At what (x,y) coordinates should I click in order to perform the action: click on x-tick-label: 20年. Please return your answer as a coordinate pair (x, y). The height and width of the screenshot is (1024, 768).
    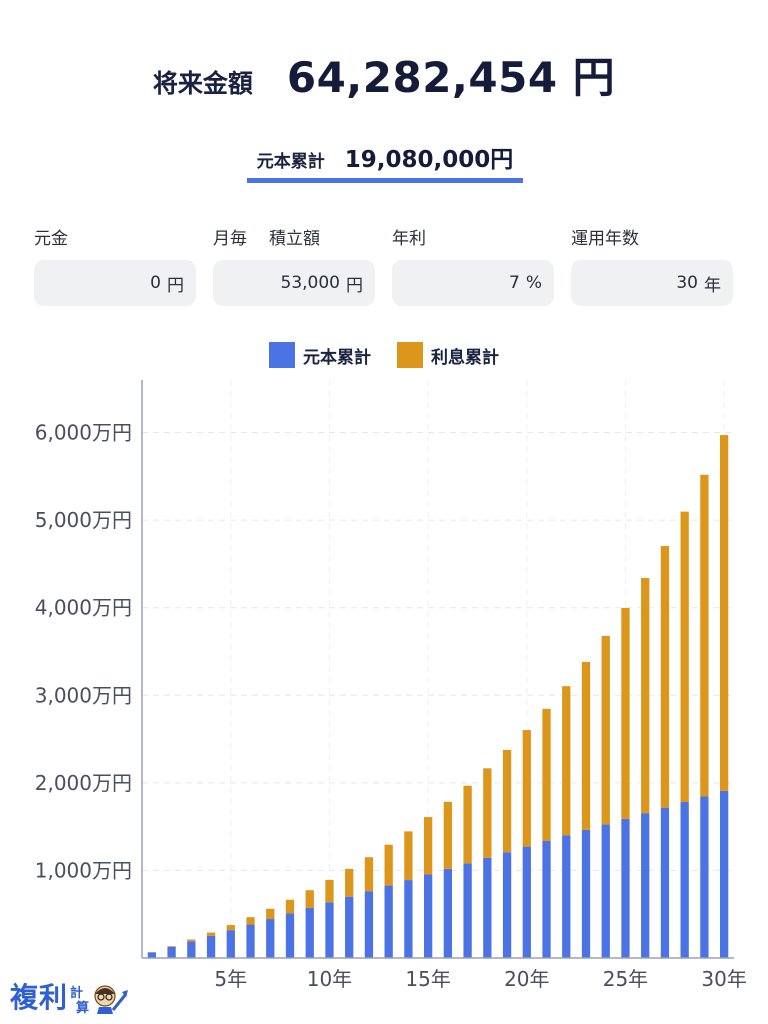
    Looking at the image, I should click on (526, 979).